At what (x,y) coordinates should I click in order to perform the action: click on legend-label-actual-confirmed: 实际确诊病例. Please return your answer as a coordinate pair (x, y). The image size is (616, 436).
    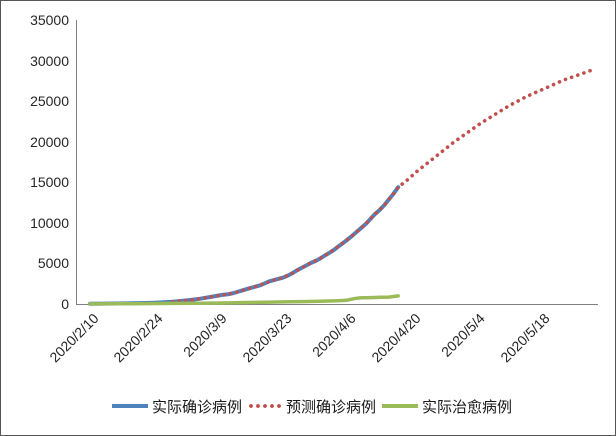
    Looking at the image, I should click on (196, 407).